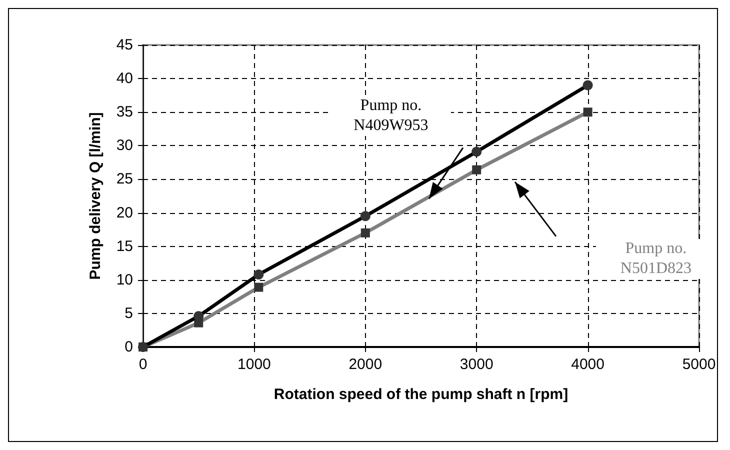  Describe the element at coordinates (124, 213) in the screenshot. I see `y-tick-label: 20` at that location.